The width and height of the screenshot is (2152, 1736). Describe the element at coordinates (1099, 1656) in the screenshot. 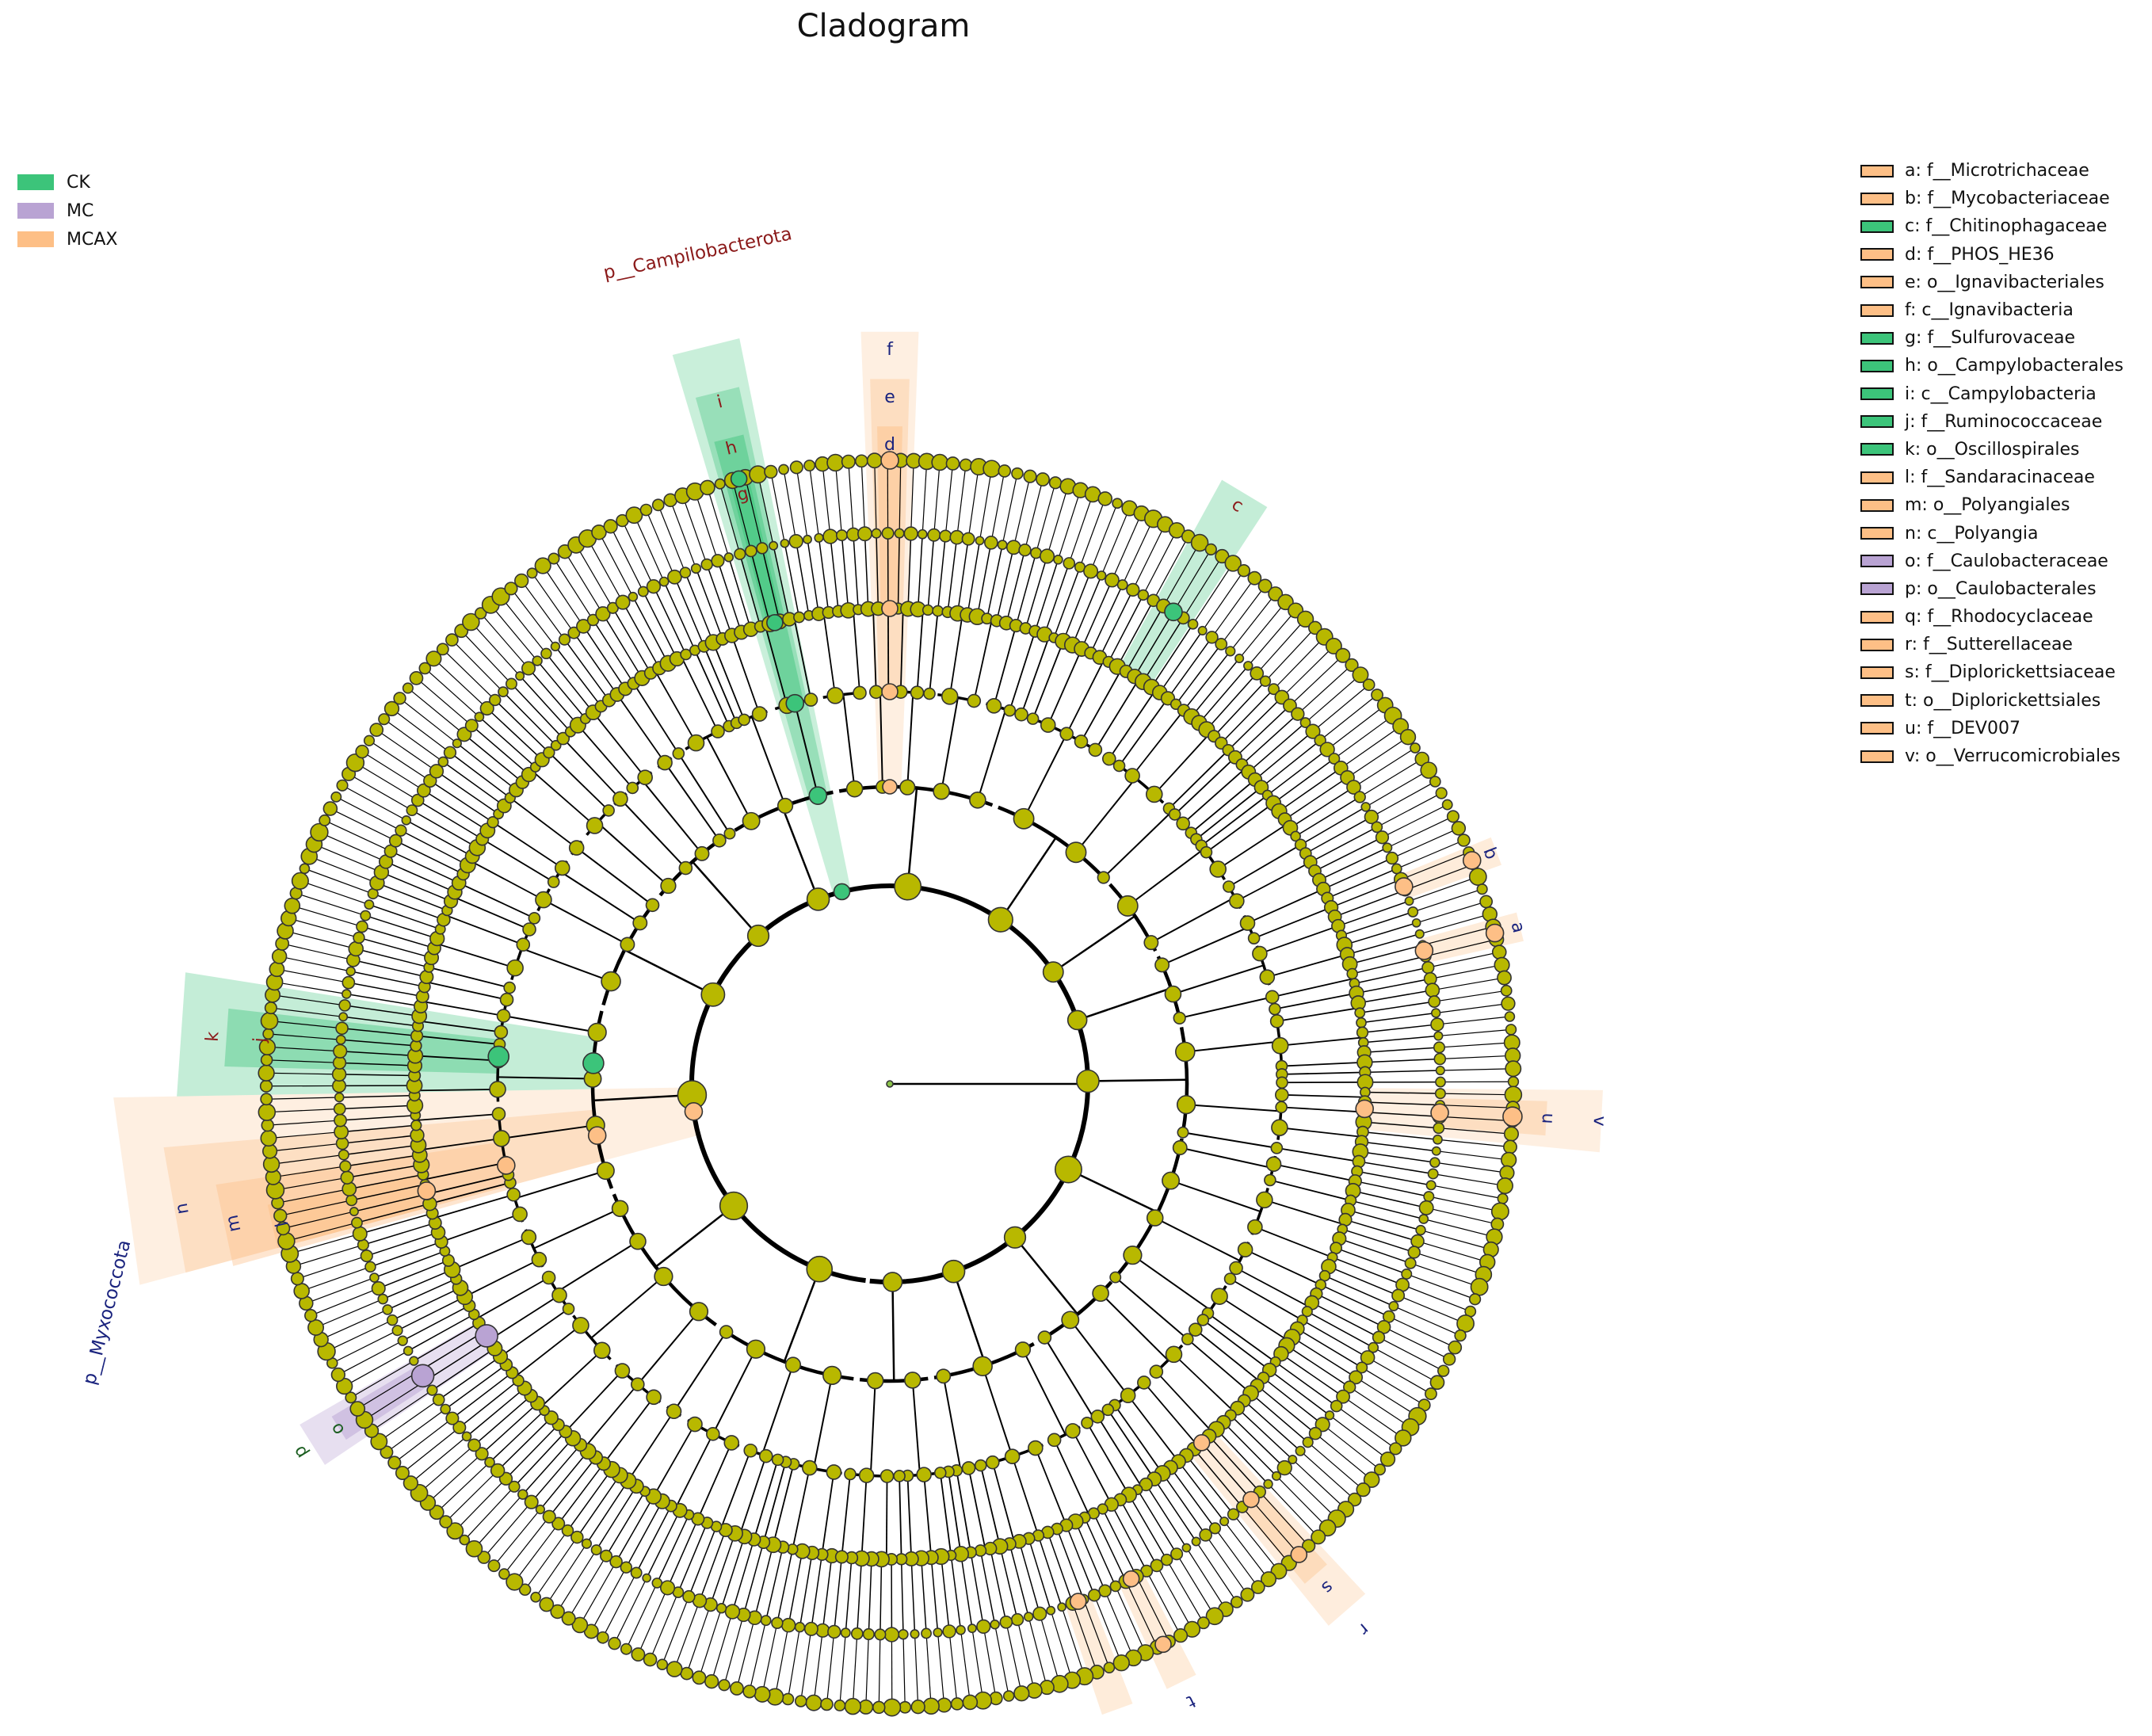

I see `highlight-rhodocyclaceae` at that location.